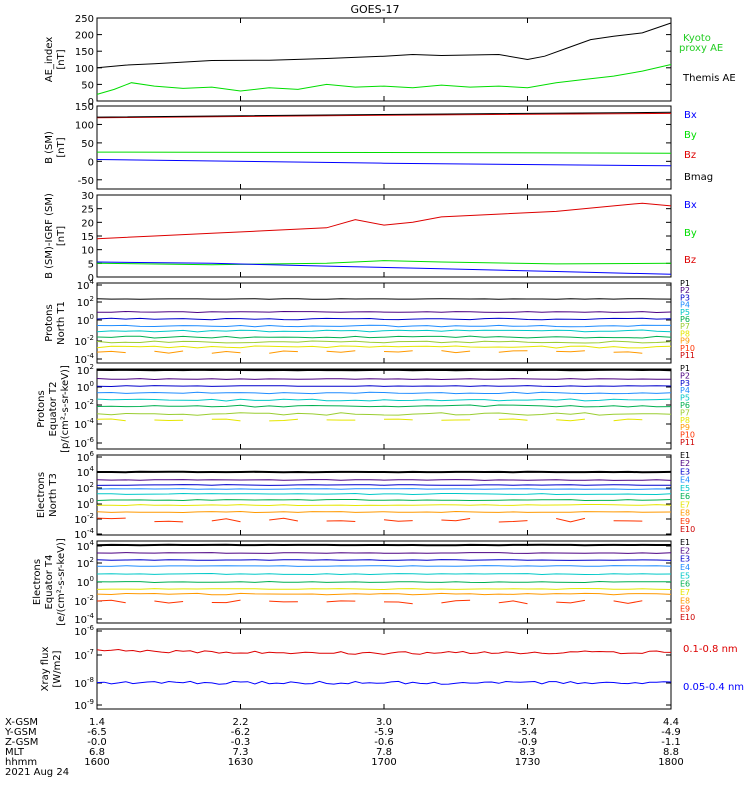  Describe the element at coordinates (685, 542) in the screenshot. I see `legend-entry: E1` at that location.